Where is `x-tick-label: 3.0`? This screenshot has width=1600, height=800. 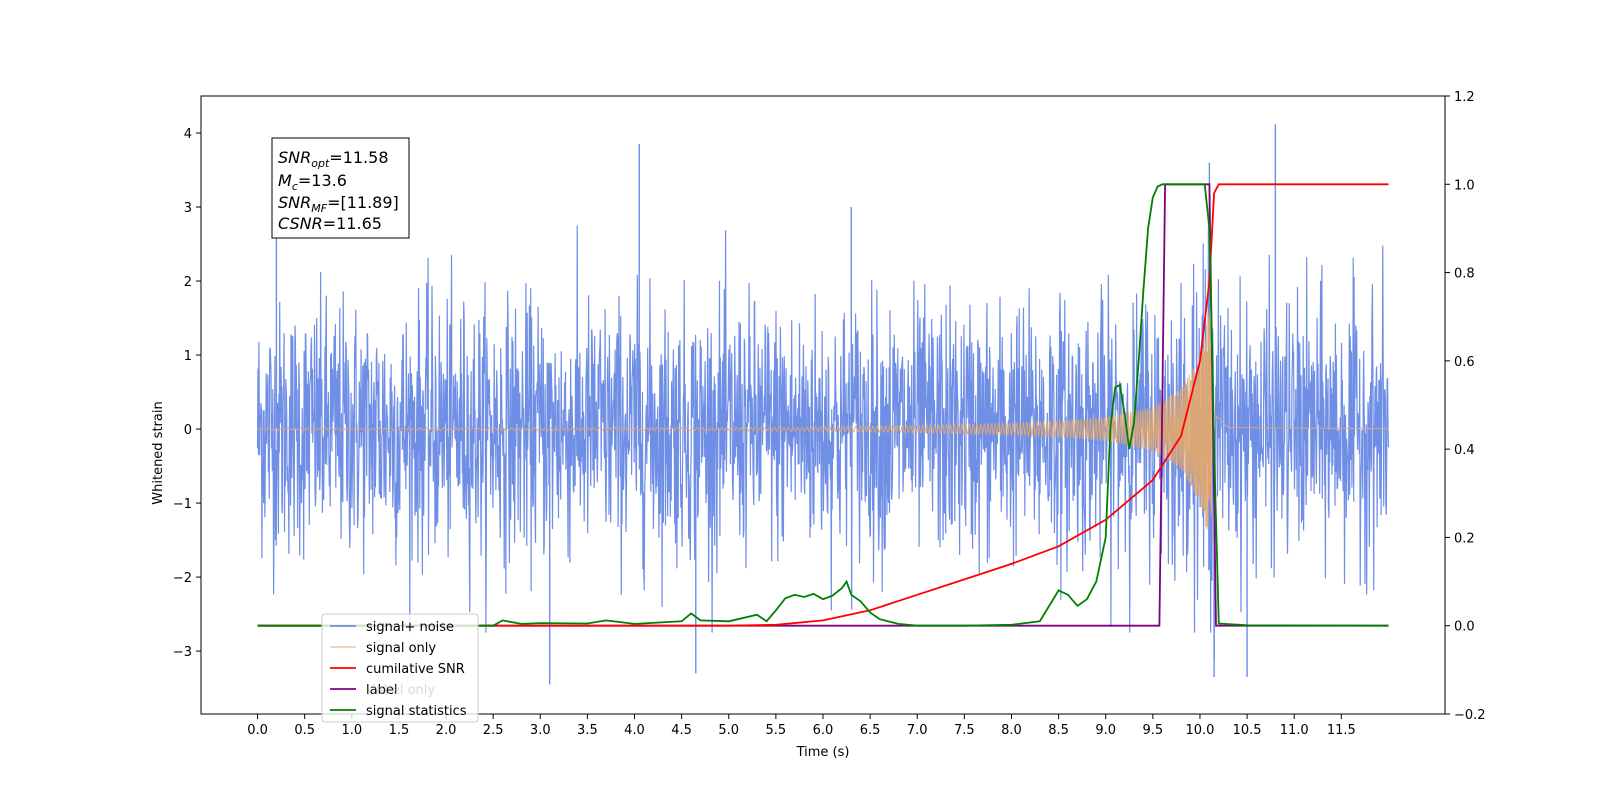 x-tick-label: 3.0 is located at coordinates (540, 730).